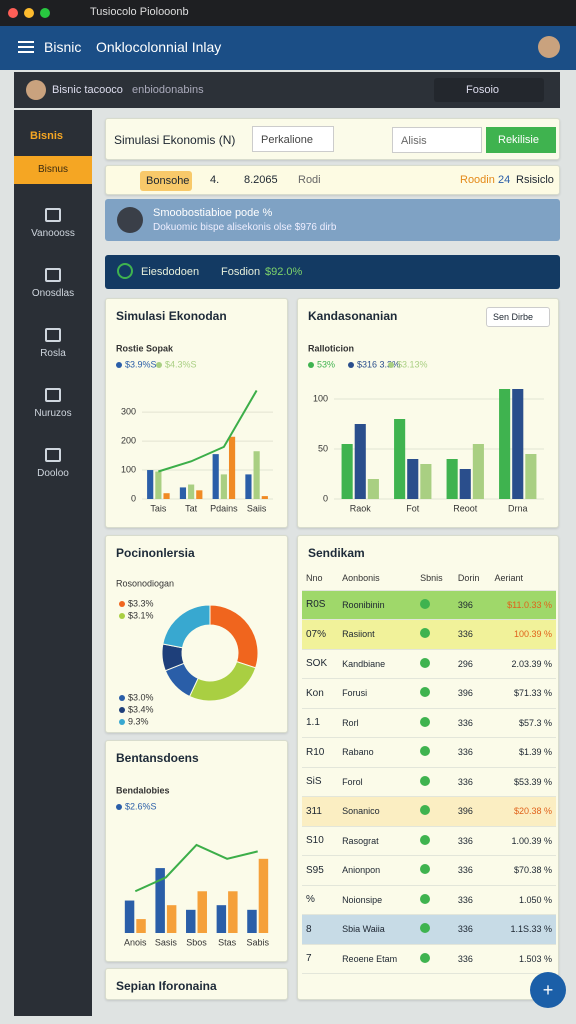 The height and width of the screenshot is (1024, 576). I want to click on dropdown: Perkalione, so click(293, 139).